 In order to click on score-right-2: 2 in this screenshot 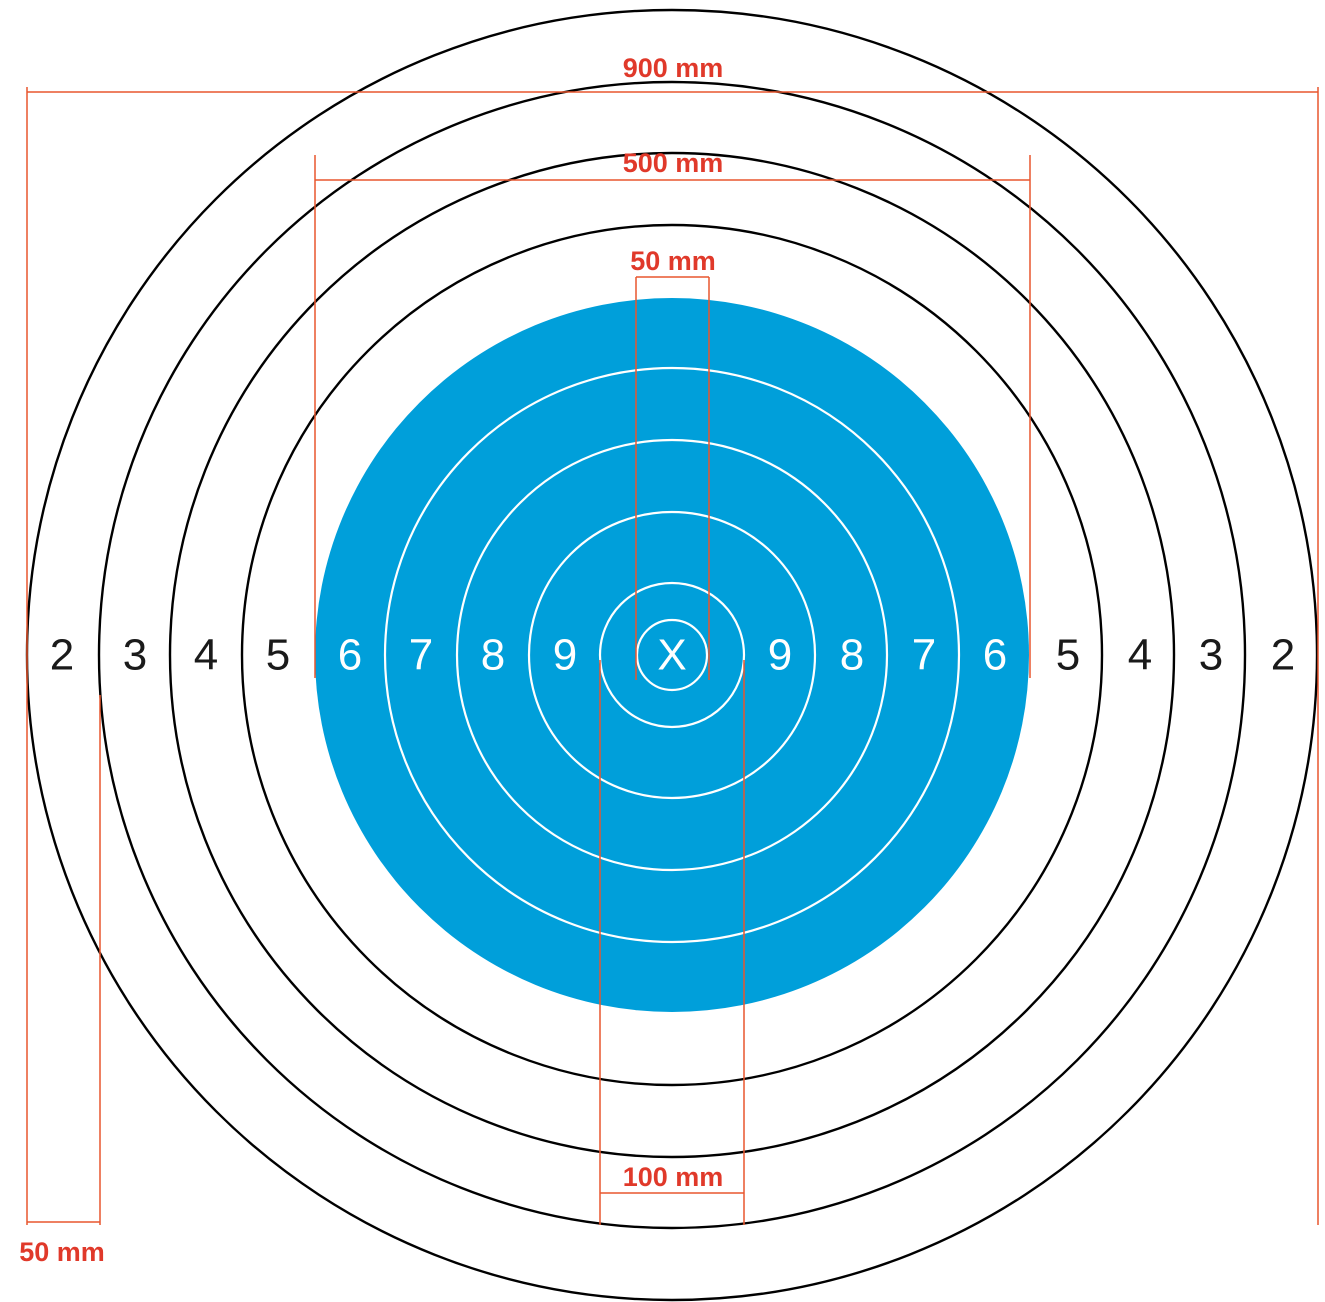, I will do `click(1283, 655)`.